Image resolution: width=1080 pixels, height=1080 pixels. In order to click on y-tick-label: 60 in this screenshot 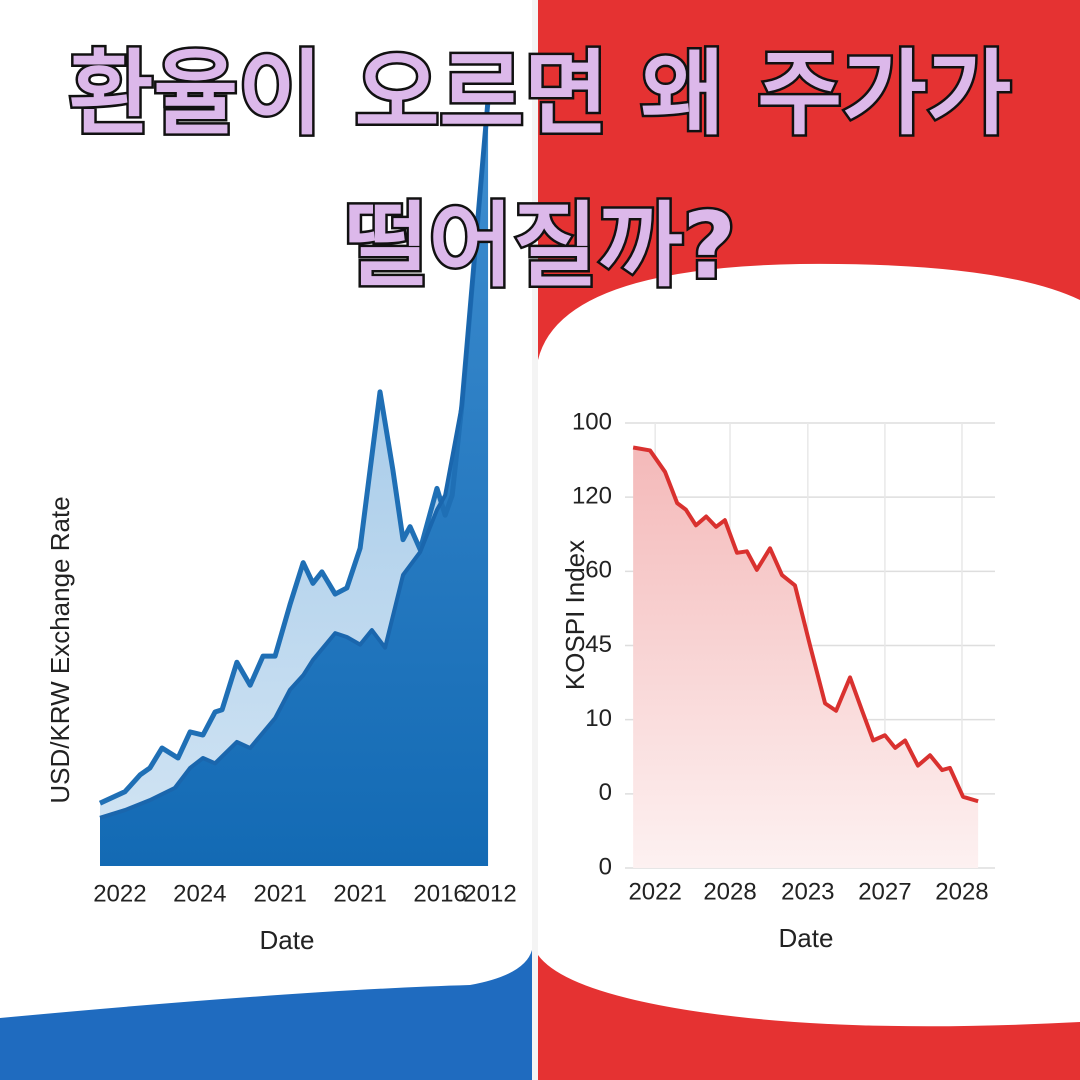, I will do `click(598, 570)`.